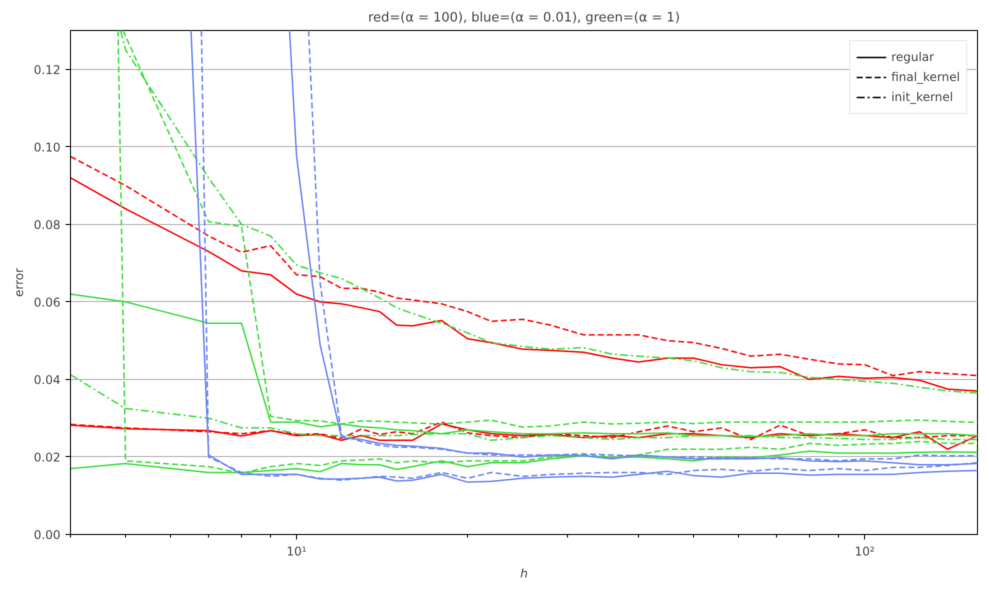  What do you see at coordinates (47, 457) in the screenshot?
I see `y-tick-label: 0.02` at bounding box center [47, 457].